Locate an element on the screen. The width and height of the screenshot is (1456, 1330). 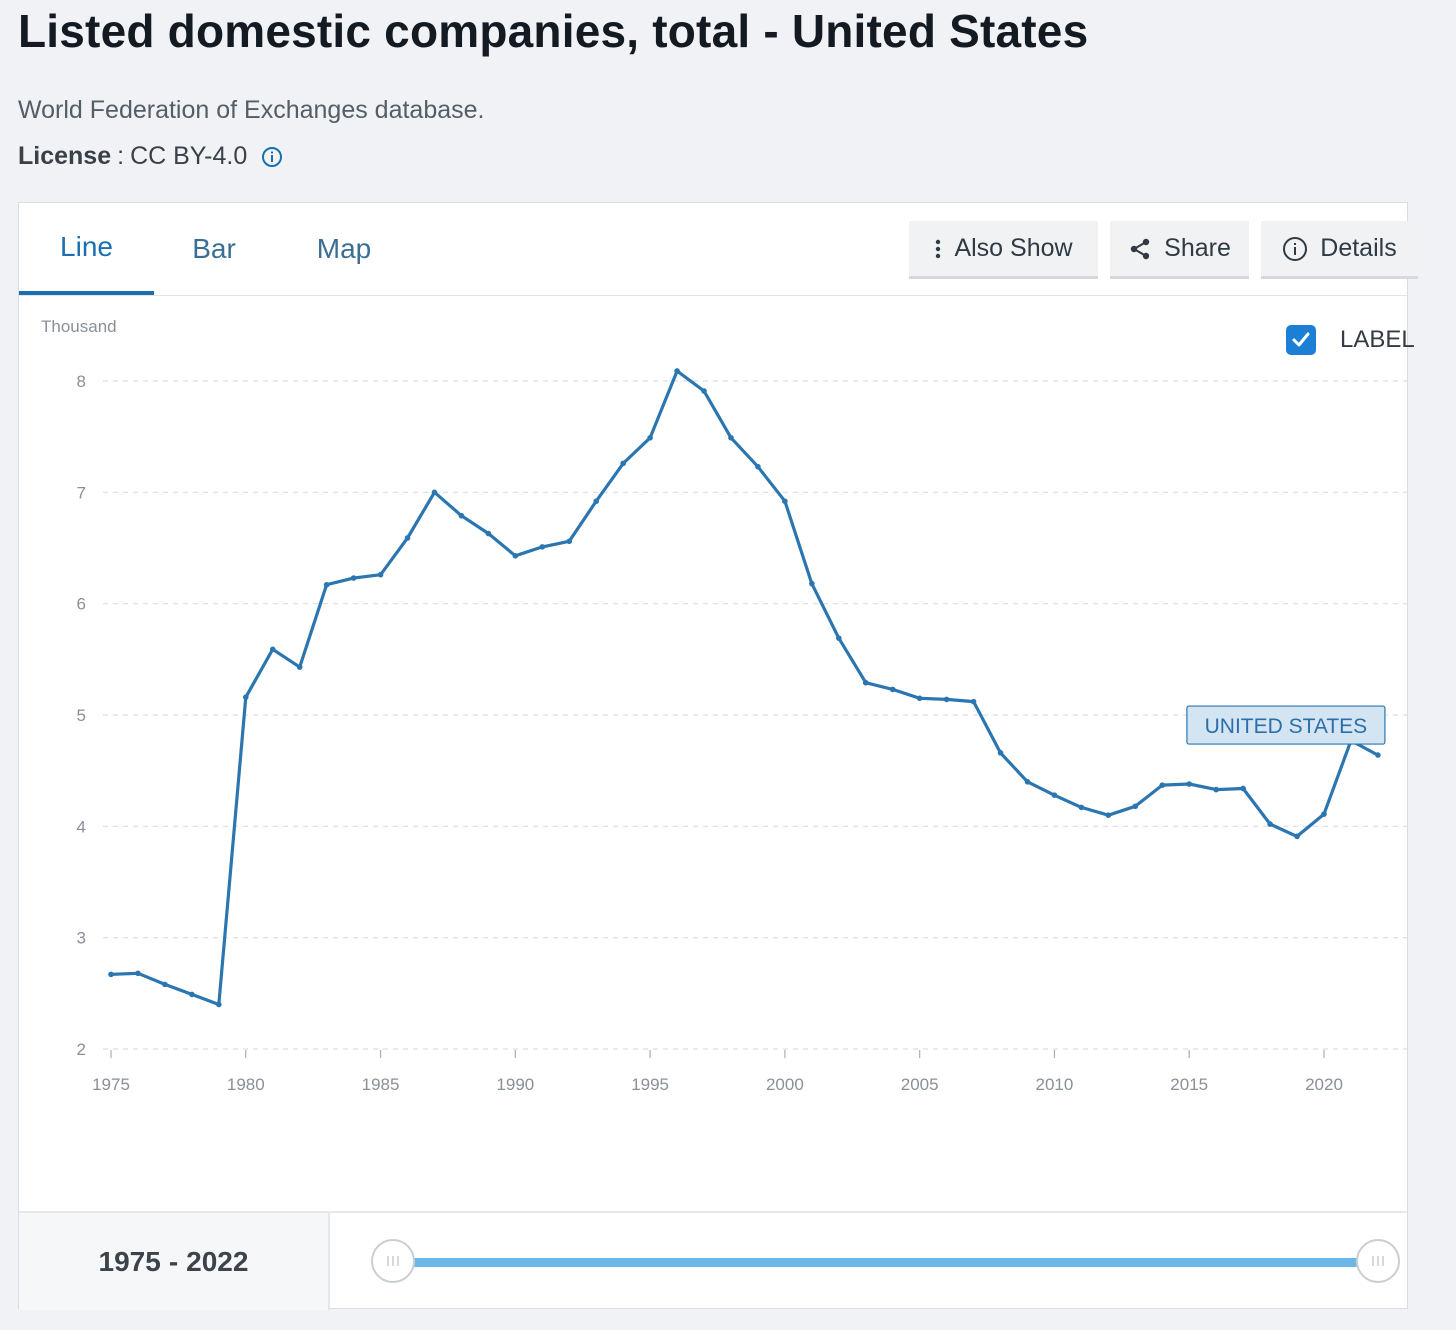
series-label-box is located at coordinates (1286, 725).